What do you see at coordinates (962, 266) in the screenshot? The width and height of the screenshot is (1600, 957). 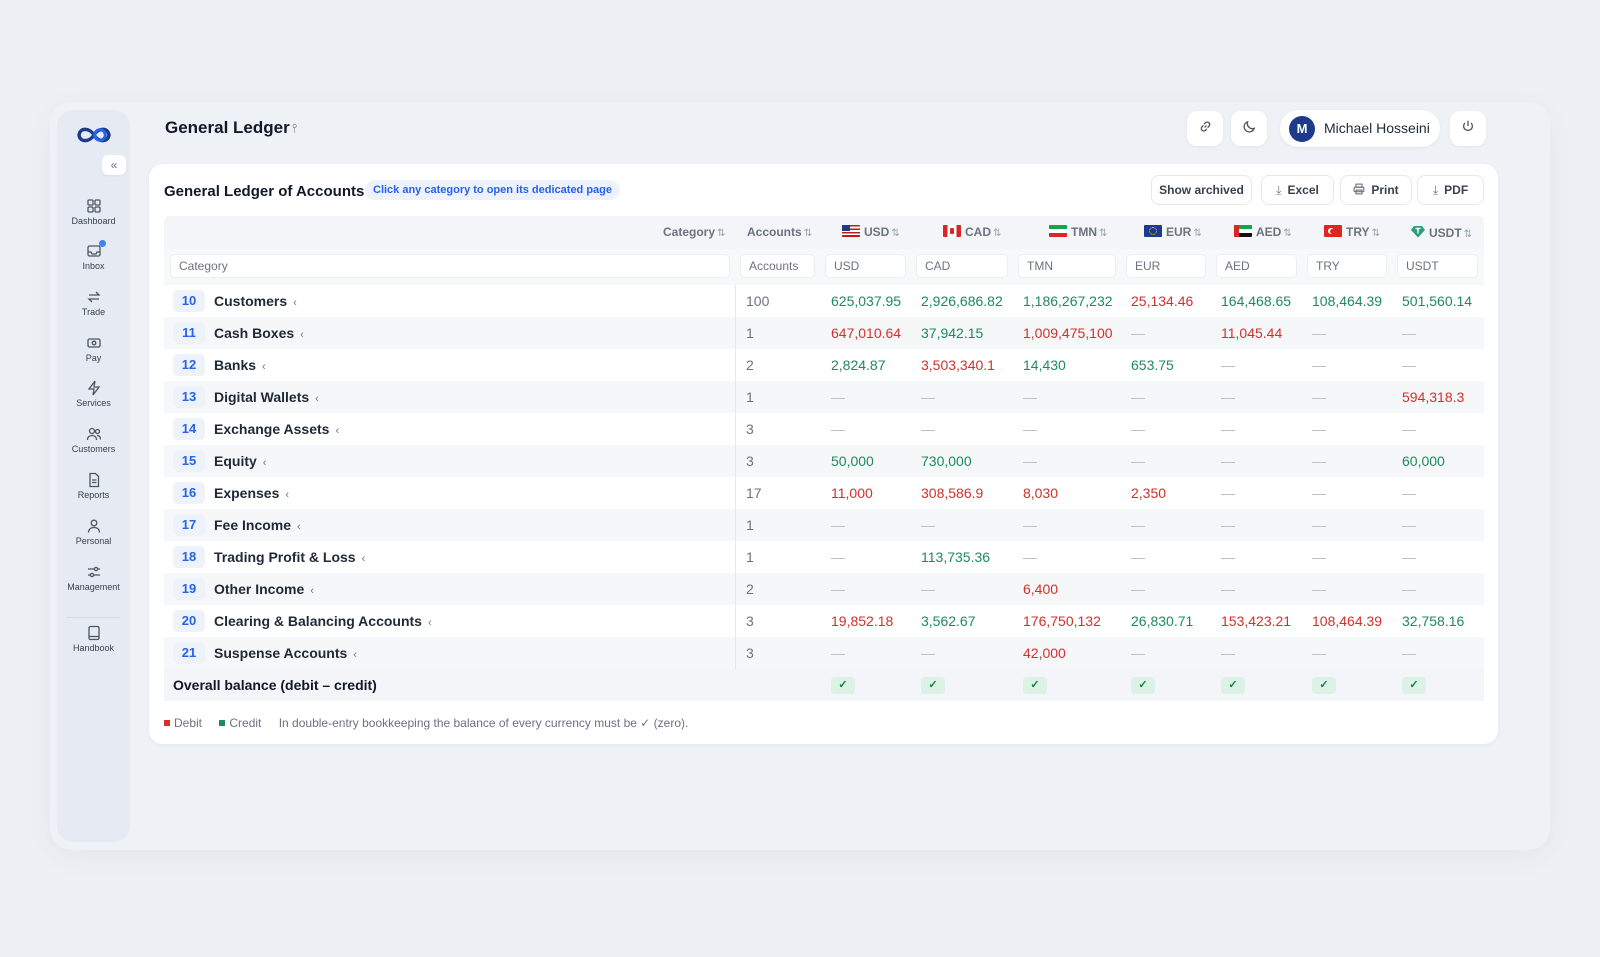 I see `cad-filter-input` at bounding box center [962, 266].